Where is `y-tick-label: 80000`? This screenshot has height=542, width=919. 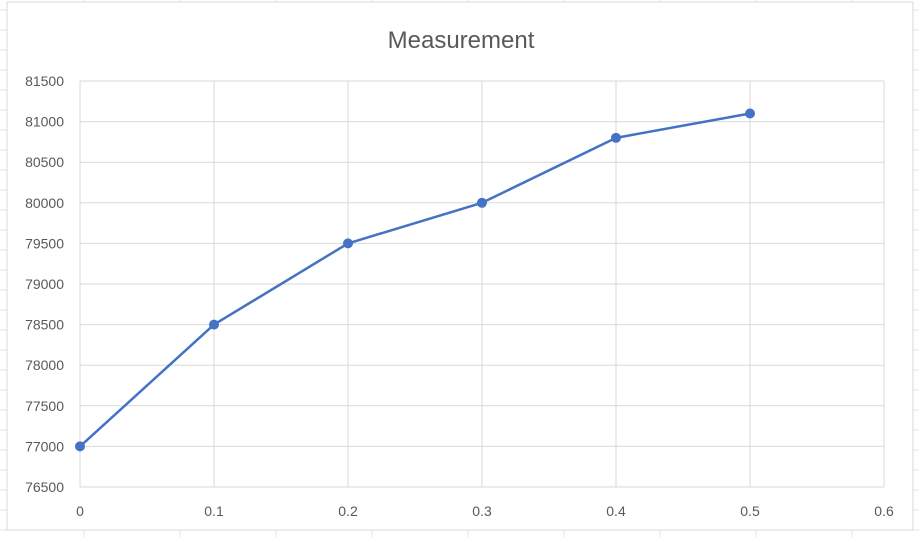
y-tick-label: 80000 is located at coordinates (44, 203).